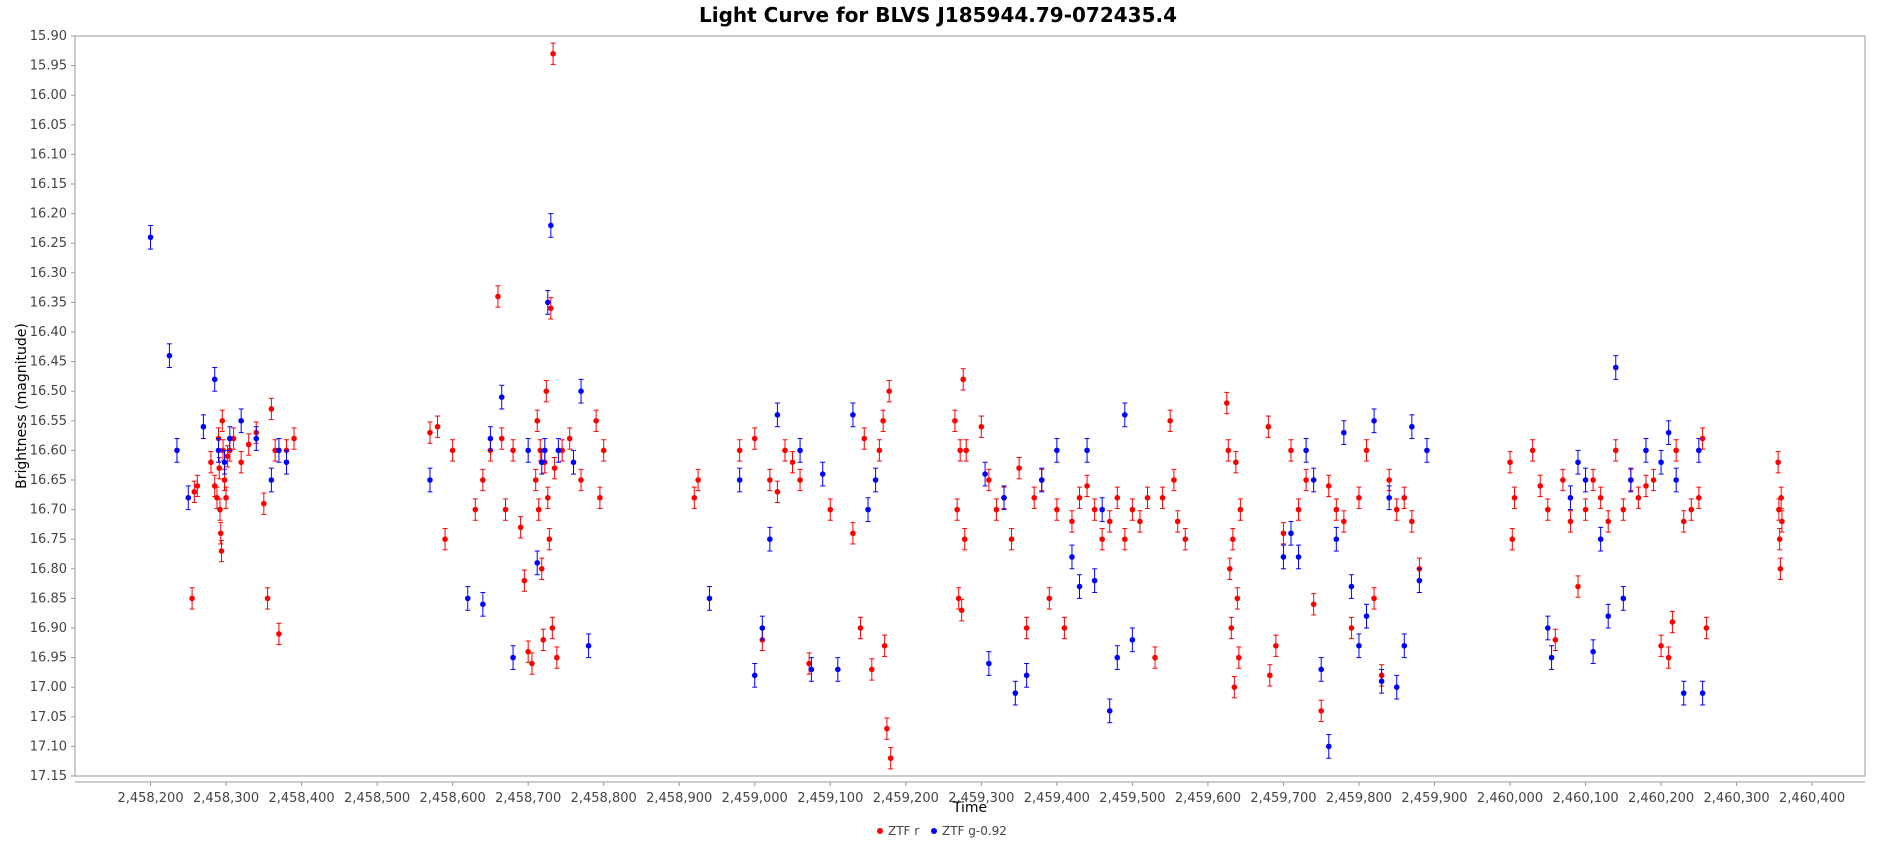 The height and width of the screenshot is (845, 1877). I want to click on y-tick-label: 16.35, so click(48, 302).